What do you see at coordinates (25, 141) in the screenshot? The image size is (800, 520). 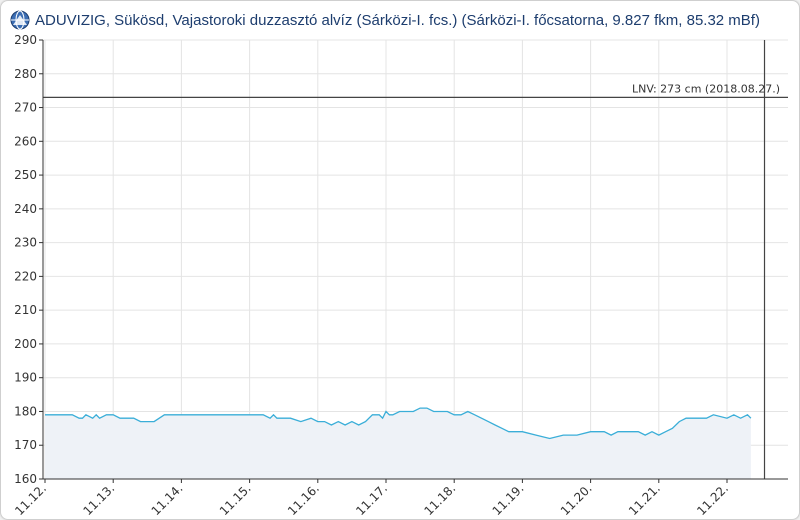 I see `y-tick-label: 260` at bounding box center [25, 141].